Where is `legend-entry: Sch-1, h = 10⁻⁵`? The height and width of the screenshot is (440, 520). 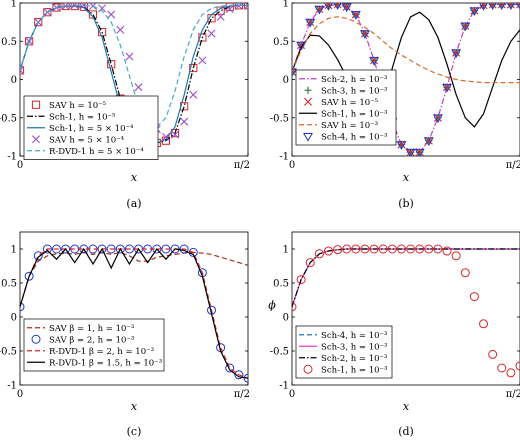 legend-entry: Sch-1, h = 10⁻⁵ is located at coordinates (71, 117).